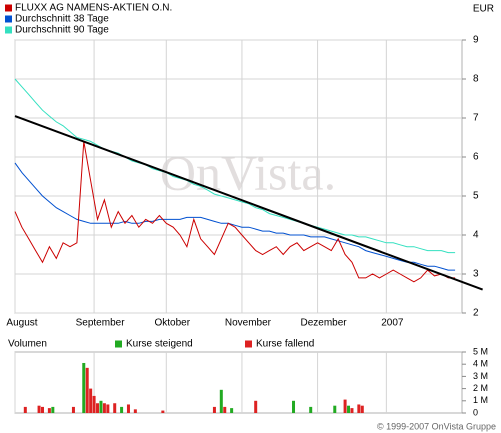 This screenshot has width=501, height=433. Describe the element at coordinates (476, 118) in the screenshot. I see `y-tick-label: 7` at that location.